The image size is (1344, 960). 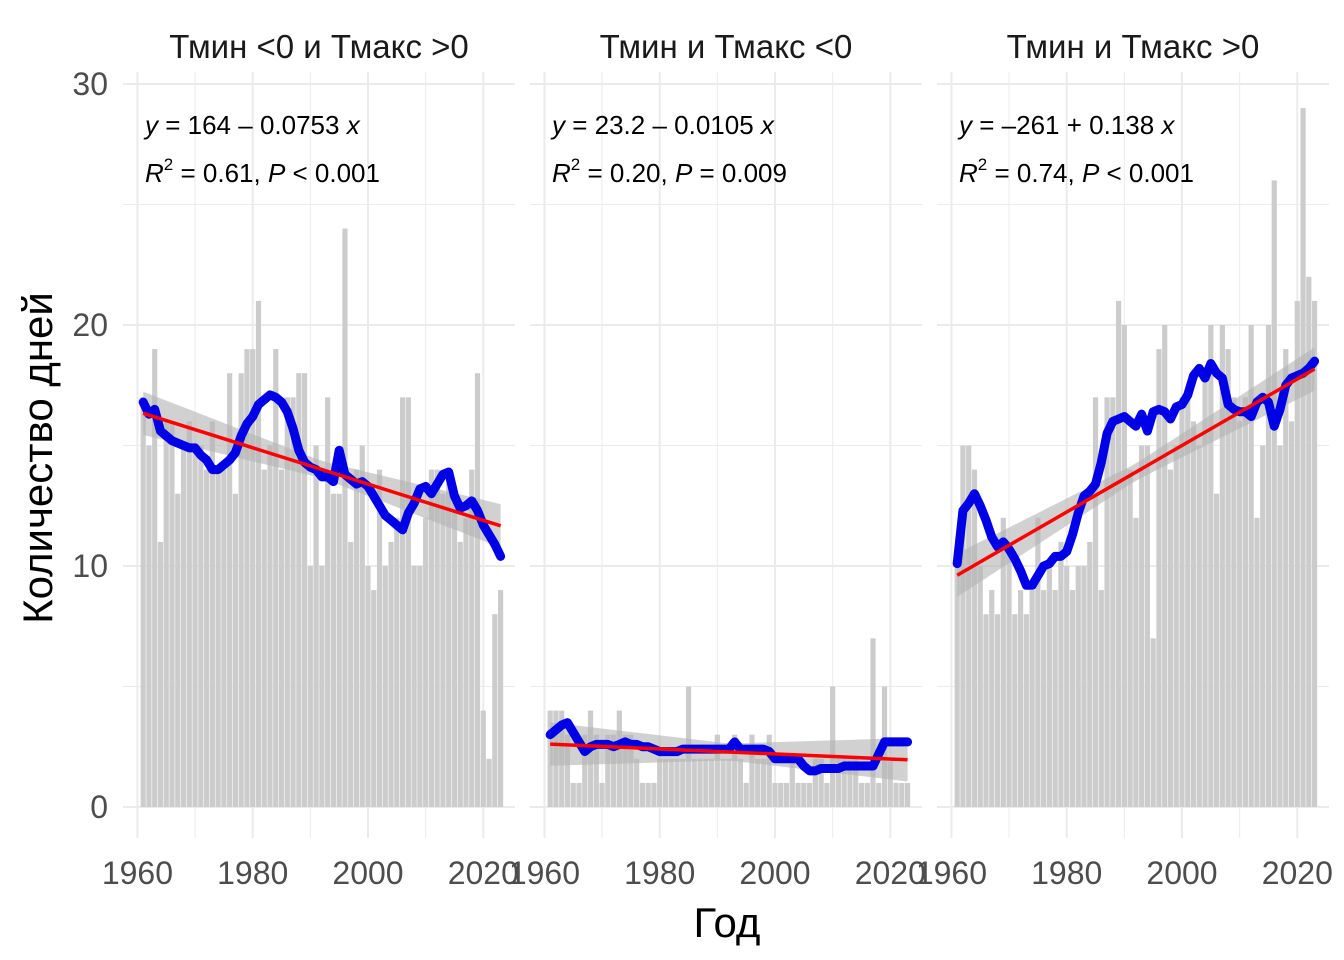 I want to click on regression-stats: R2 = 0.61, P < 0.001, so click(x=262, y=171).